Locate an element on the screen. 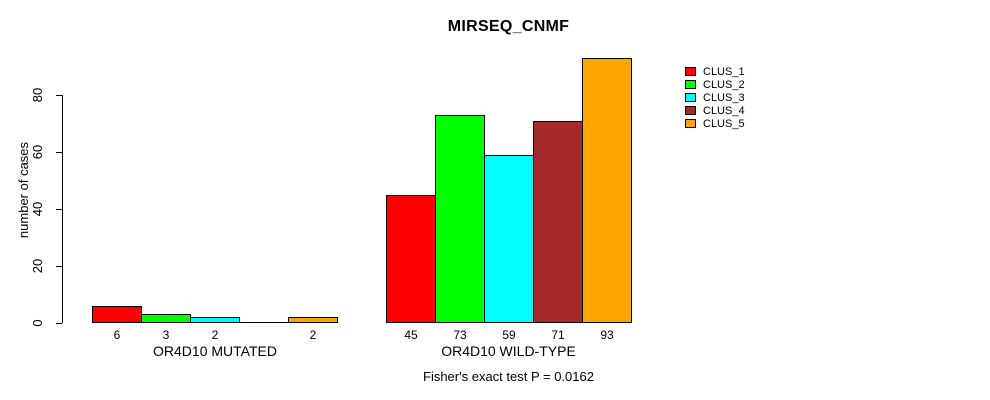  bar-value-label: 59 is located at coordinates (509, 335).